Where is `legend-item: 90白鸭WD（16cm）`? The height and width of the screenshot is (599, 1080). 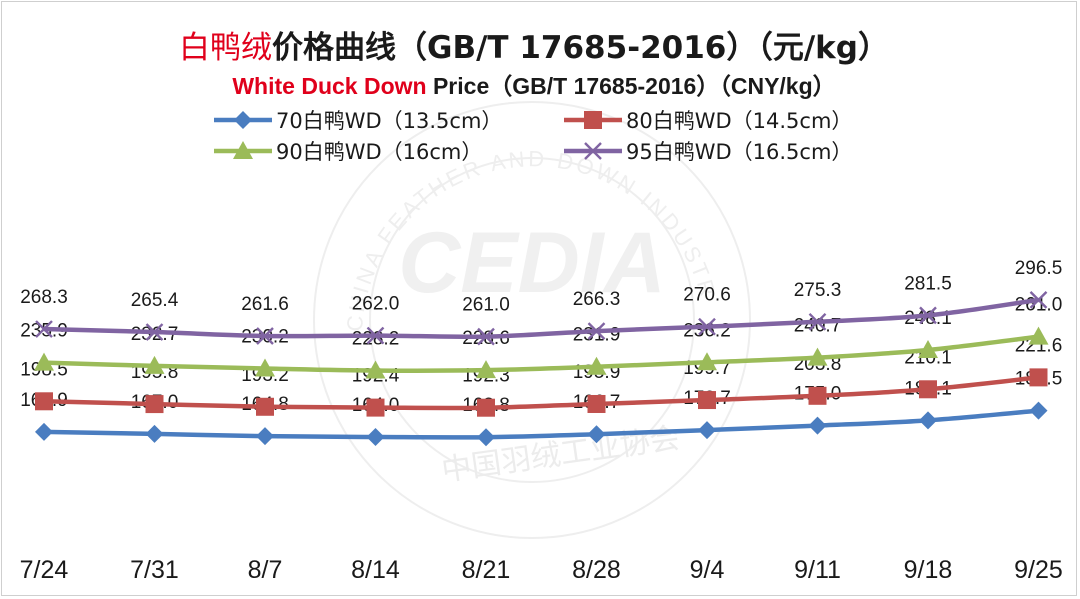
legend-item: 90白鸭WD（16cm） is located at coordinates (348, 152).